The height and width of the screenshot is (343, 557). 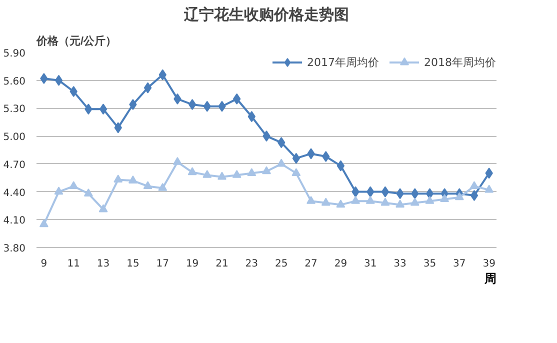 I want to click on x-tick-label: 13, so click(x=103, y=264).